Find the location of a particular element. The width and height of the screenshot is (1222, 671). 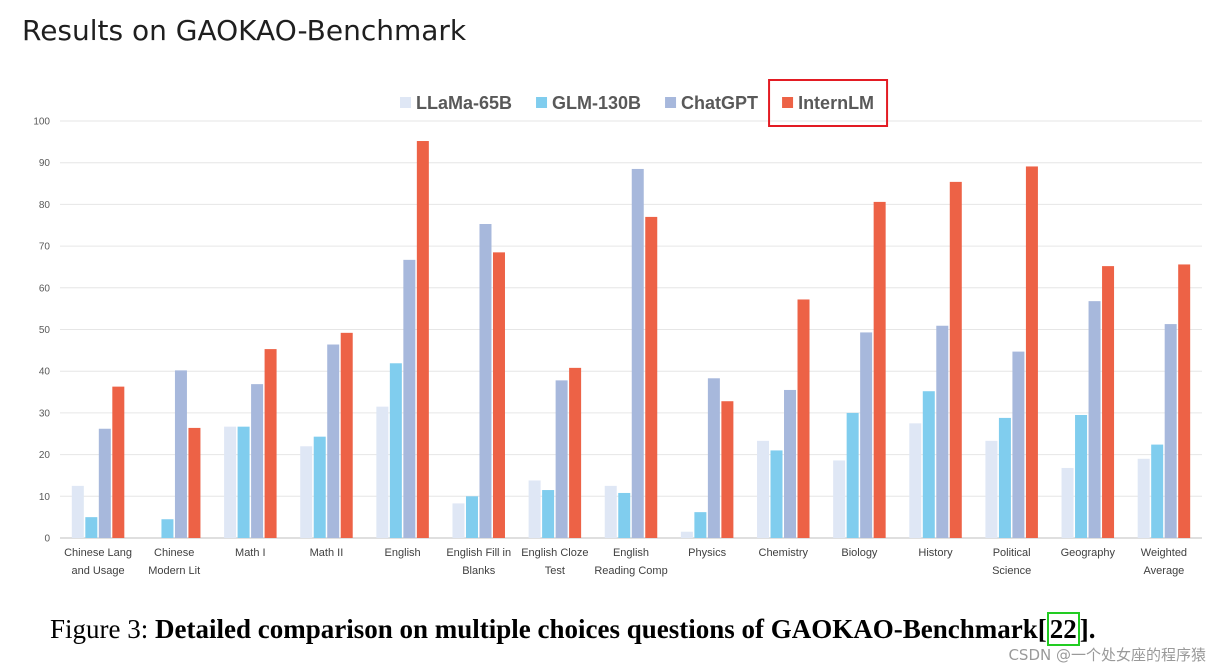

x-tick-label: Math I is located at coordinates (250, 553).